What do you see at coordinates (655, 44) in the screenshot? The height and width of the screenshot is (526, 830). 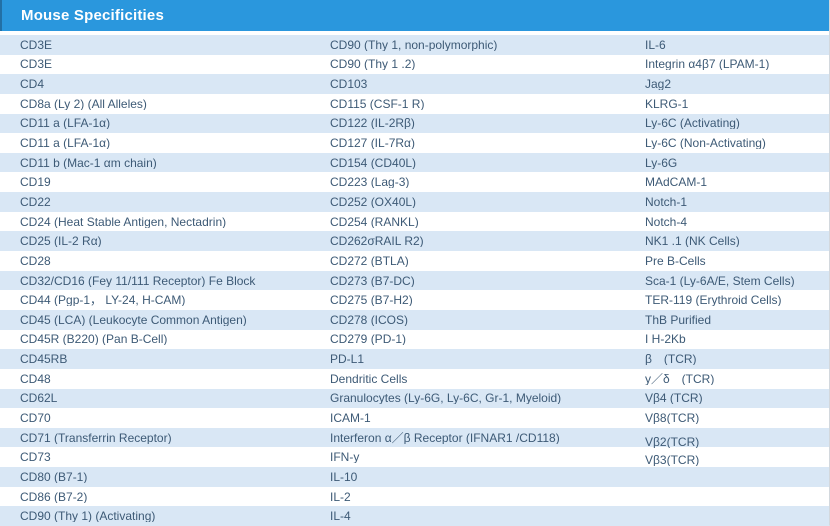 I see `cell-col3: IL-6` at bounding box center [655, 44].